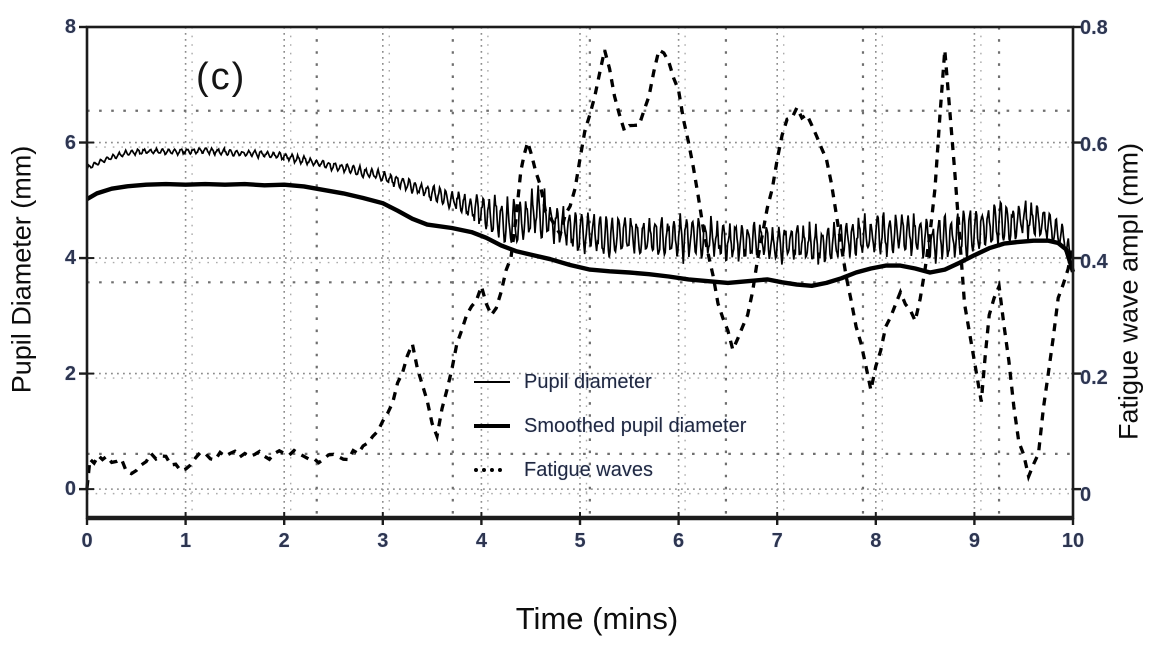 The width and height of the screenshot is (1156, 664). I want to click on x-tick-label: 5, so click(580, 541).